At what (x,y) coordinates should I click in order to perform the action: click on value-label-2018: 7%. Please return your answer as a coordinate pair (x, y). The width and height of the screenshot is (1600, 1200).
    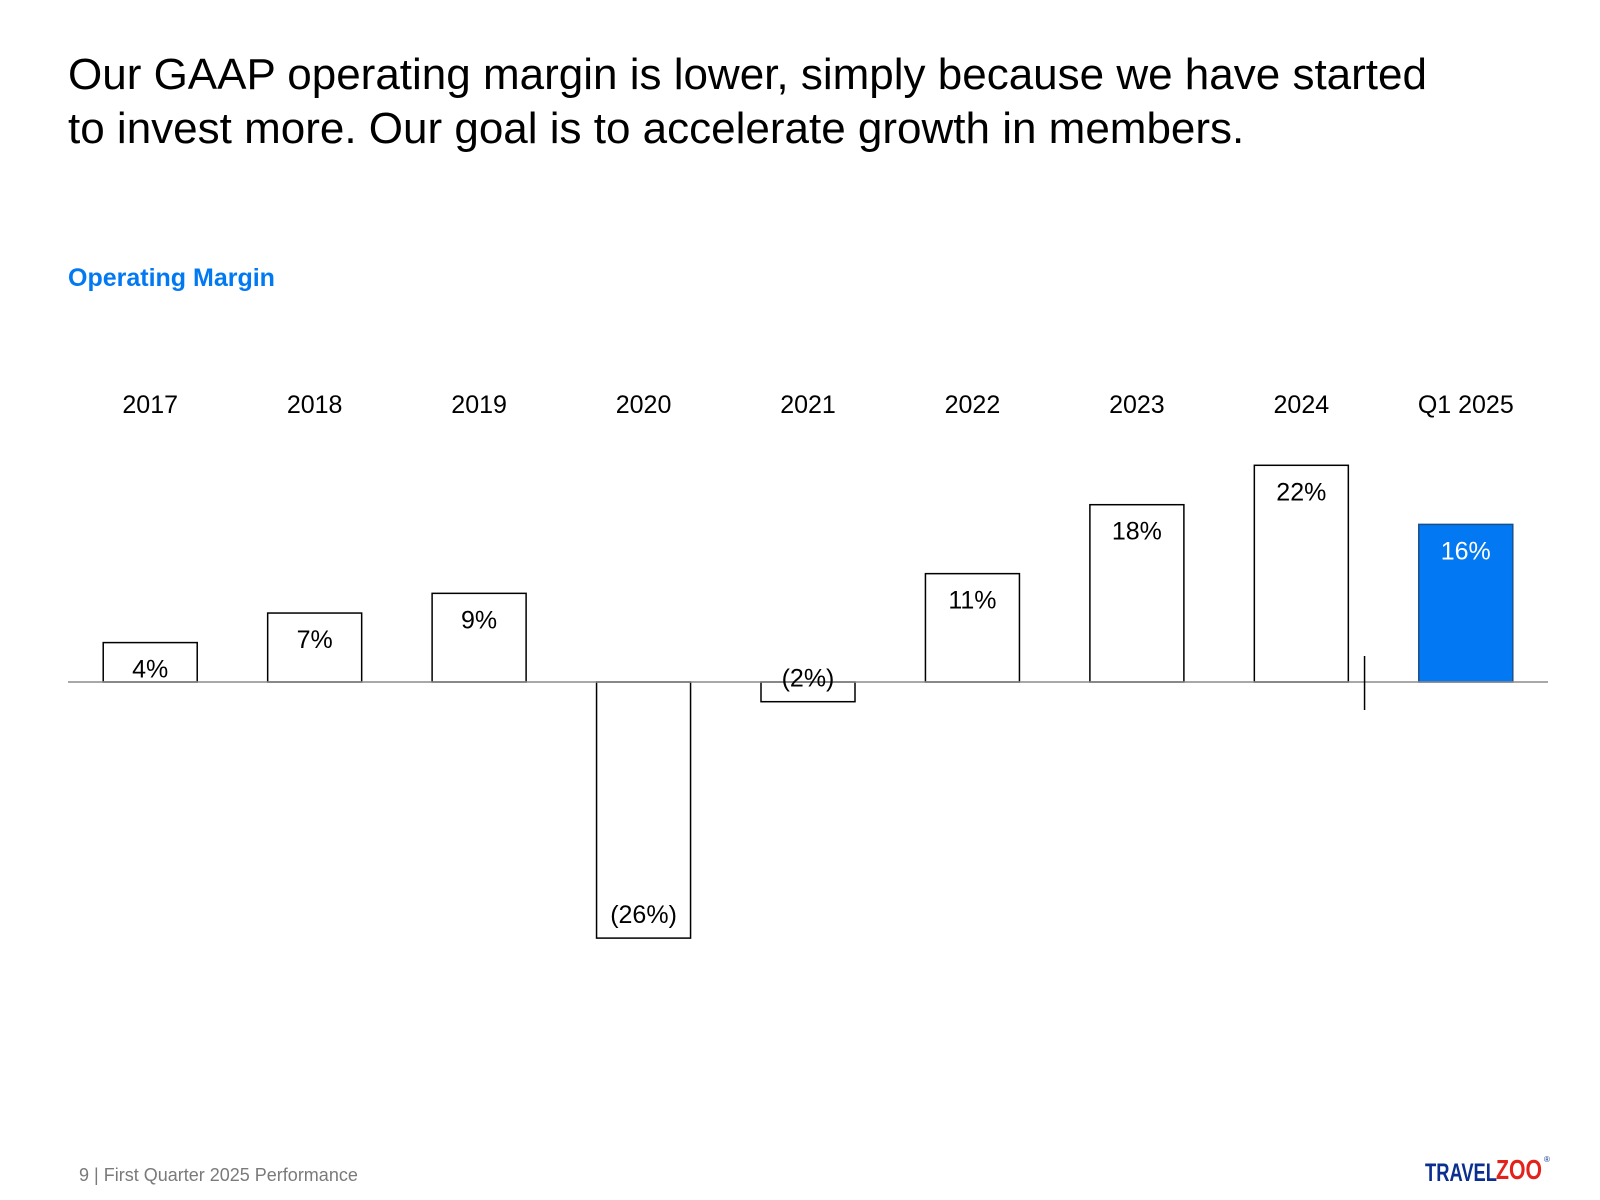
    Looking at the image, I should click on (315, 640).